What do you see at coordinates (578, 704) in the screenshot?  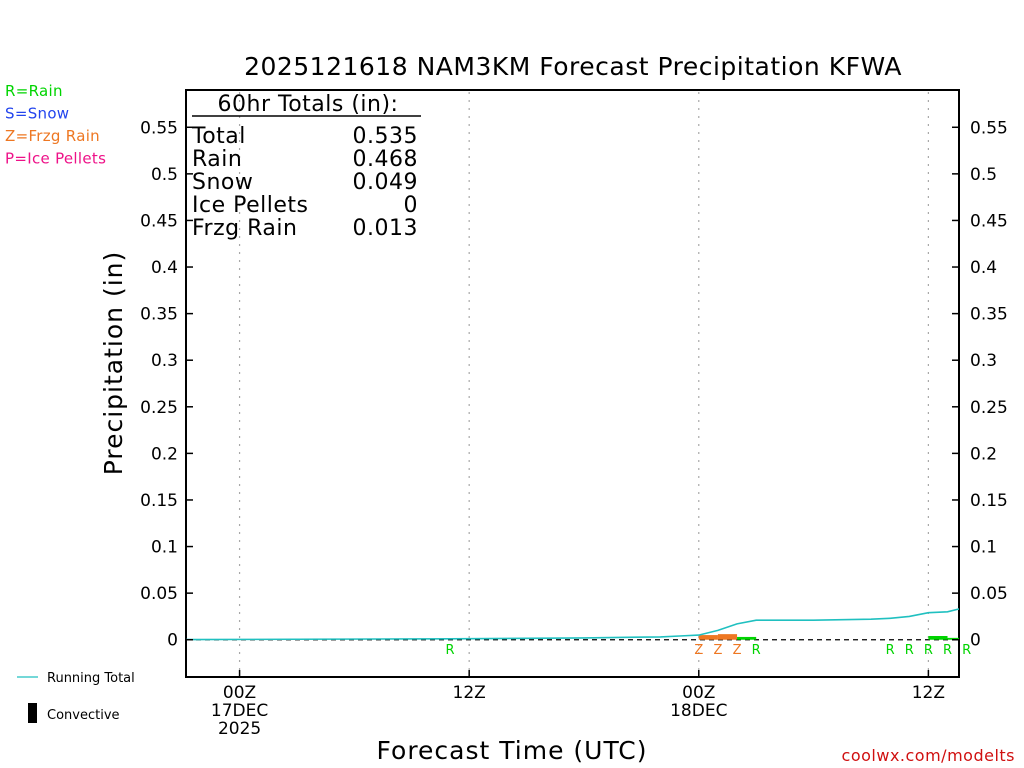 I see `x-axis: 00Z17DEC202512Z00Z18DEC12Z00Z19DEC` at bounding box center [578, 704].